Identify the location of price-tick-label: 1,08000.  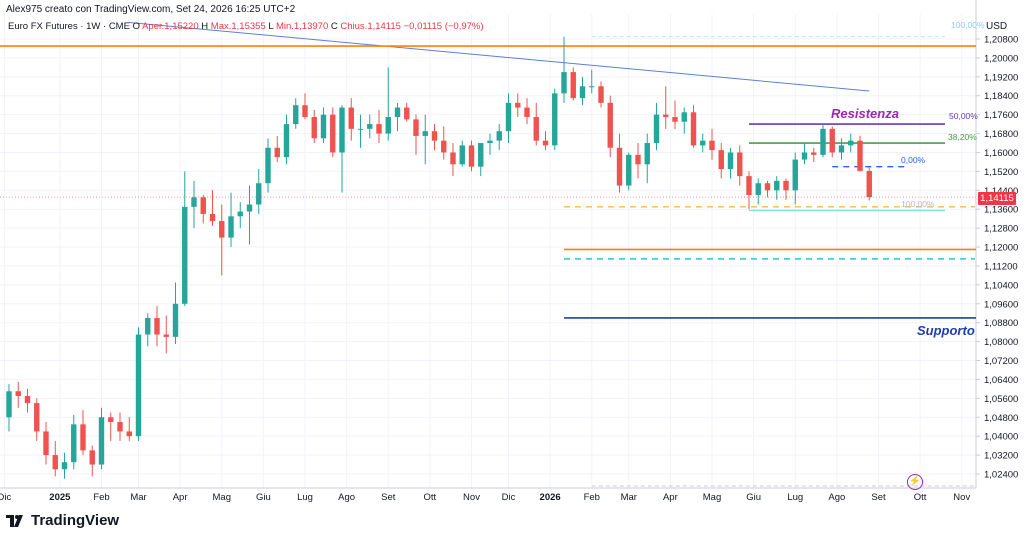
(1001, 342).